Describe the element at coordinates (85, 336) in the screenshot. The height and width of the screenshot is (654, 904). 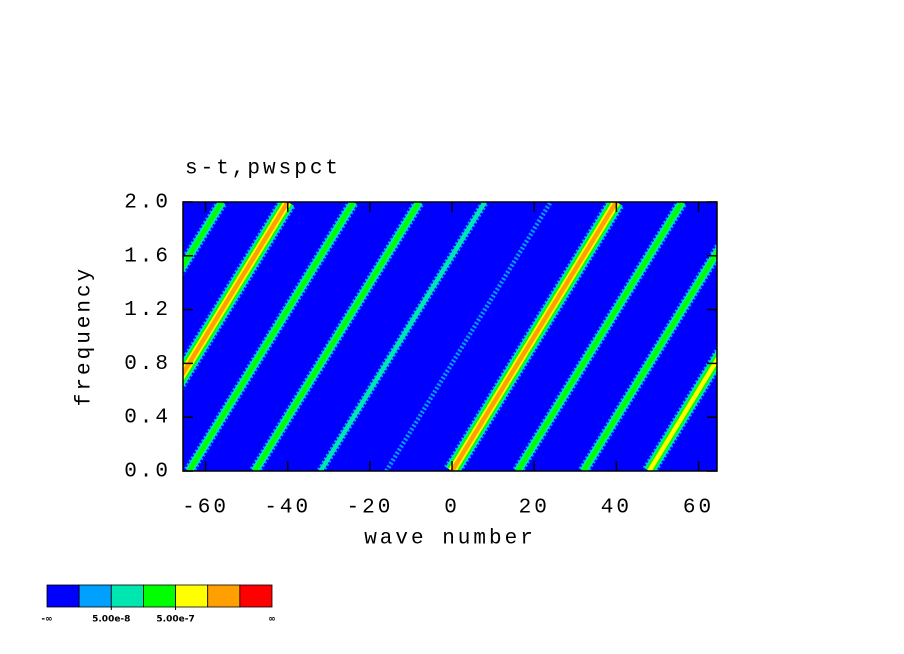
I see `y-axis-label: frequency` at that location.